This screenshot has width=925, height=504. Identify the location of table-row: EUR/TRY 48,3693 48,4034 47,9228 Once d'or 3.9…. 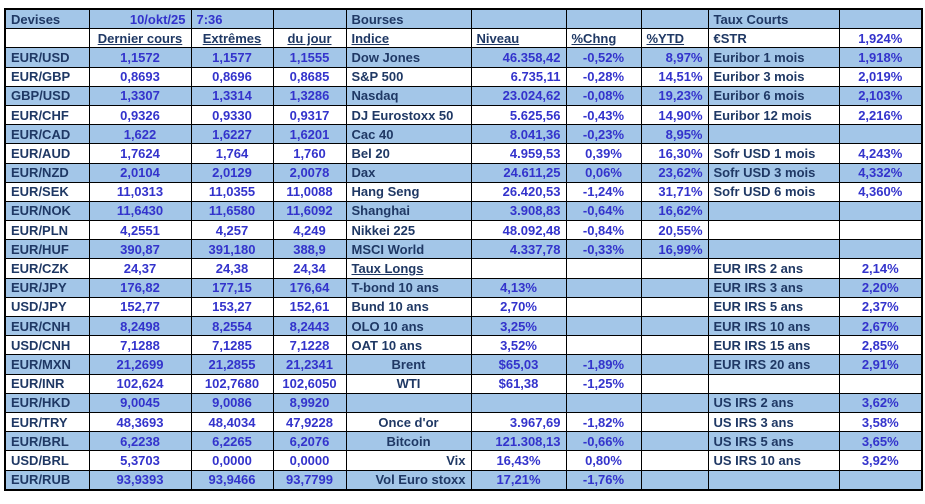
(463, 422).